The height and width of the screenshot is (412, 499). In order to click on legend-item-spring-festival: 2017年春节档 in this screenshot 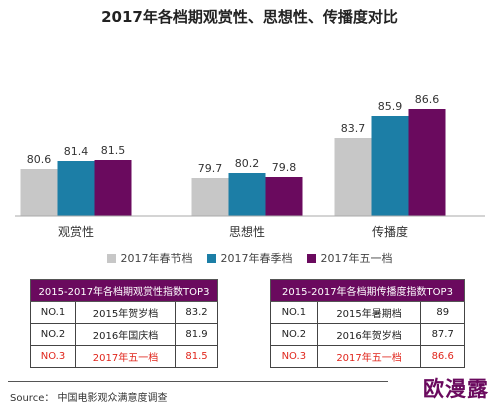, I will do `click(149, 258)`.